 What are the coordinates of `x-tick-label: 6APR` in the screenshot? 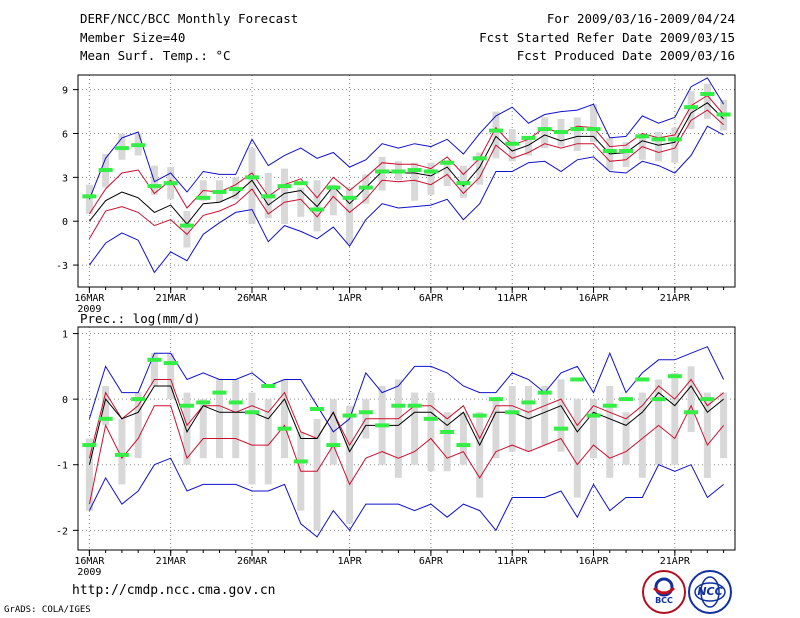 It's located at (431, 561).